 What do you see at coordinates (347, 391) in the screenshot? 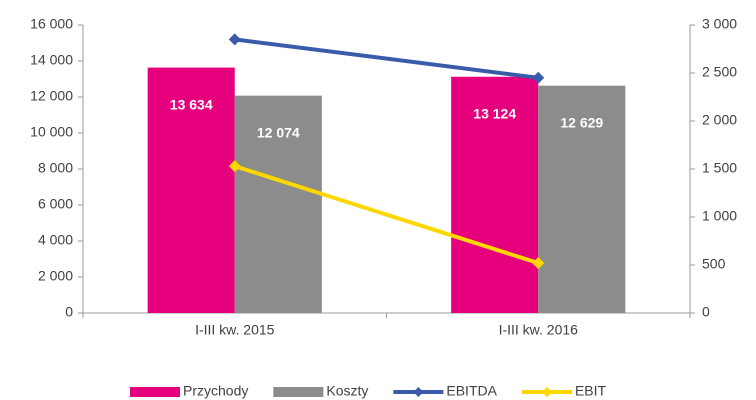
I see `legend-label: Koszty` at bounding box center [347, 391].